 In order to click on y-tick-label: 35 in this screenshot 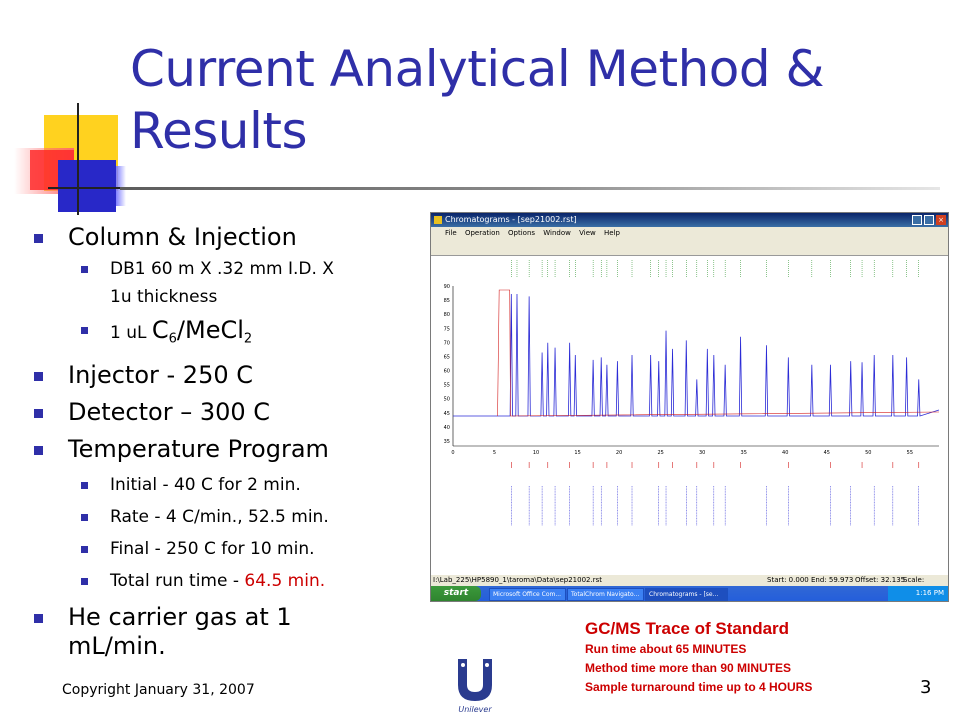, I will do `click(447, 442)`.